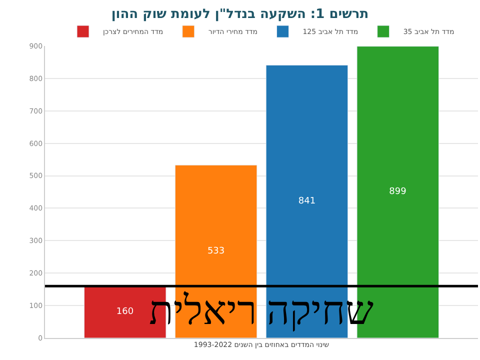  What do you see at coordinates (398, 192) in the screenshot?
I see `data-label: 899` at bounding box center [398, 192].